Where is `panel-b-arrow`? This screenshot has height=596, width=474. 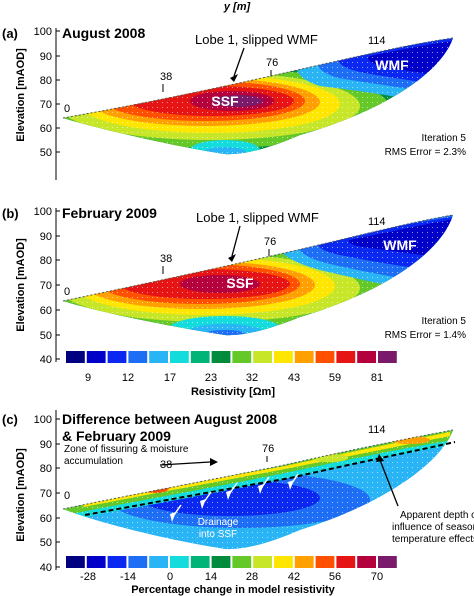
panel-b-arrow is located at coordinates (236, 241).